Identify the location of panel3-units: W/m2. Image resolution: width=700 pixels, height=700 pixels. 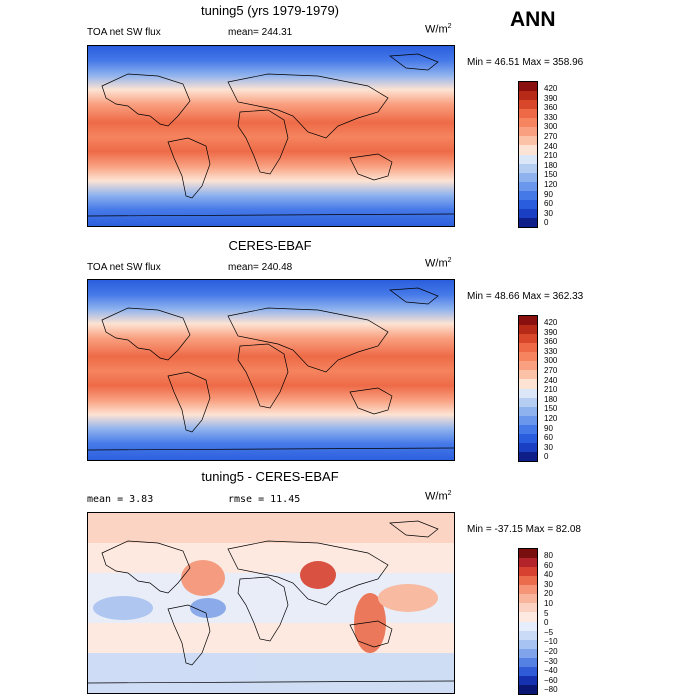
(438, 496).